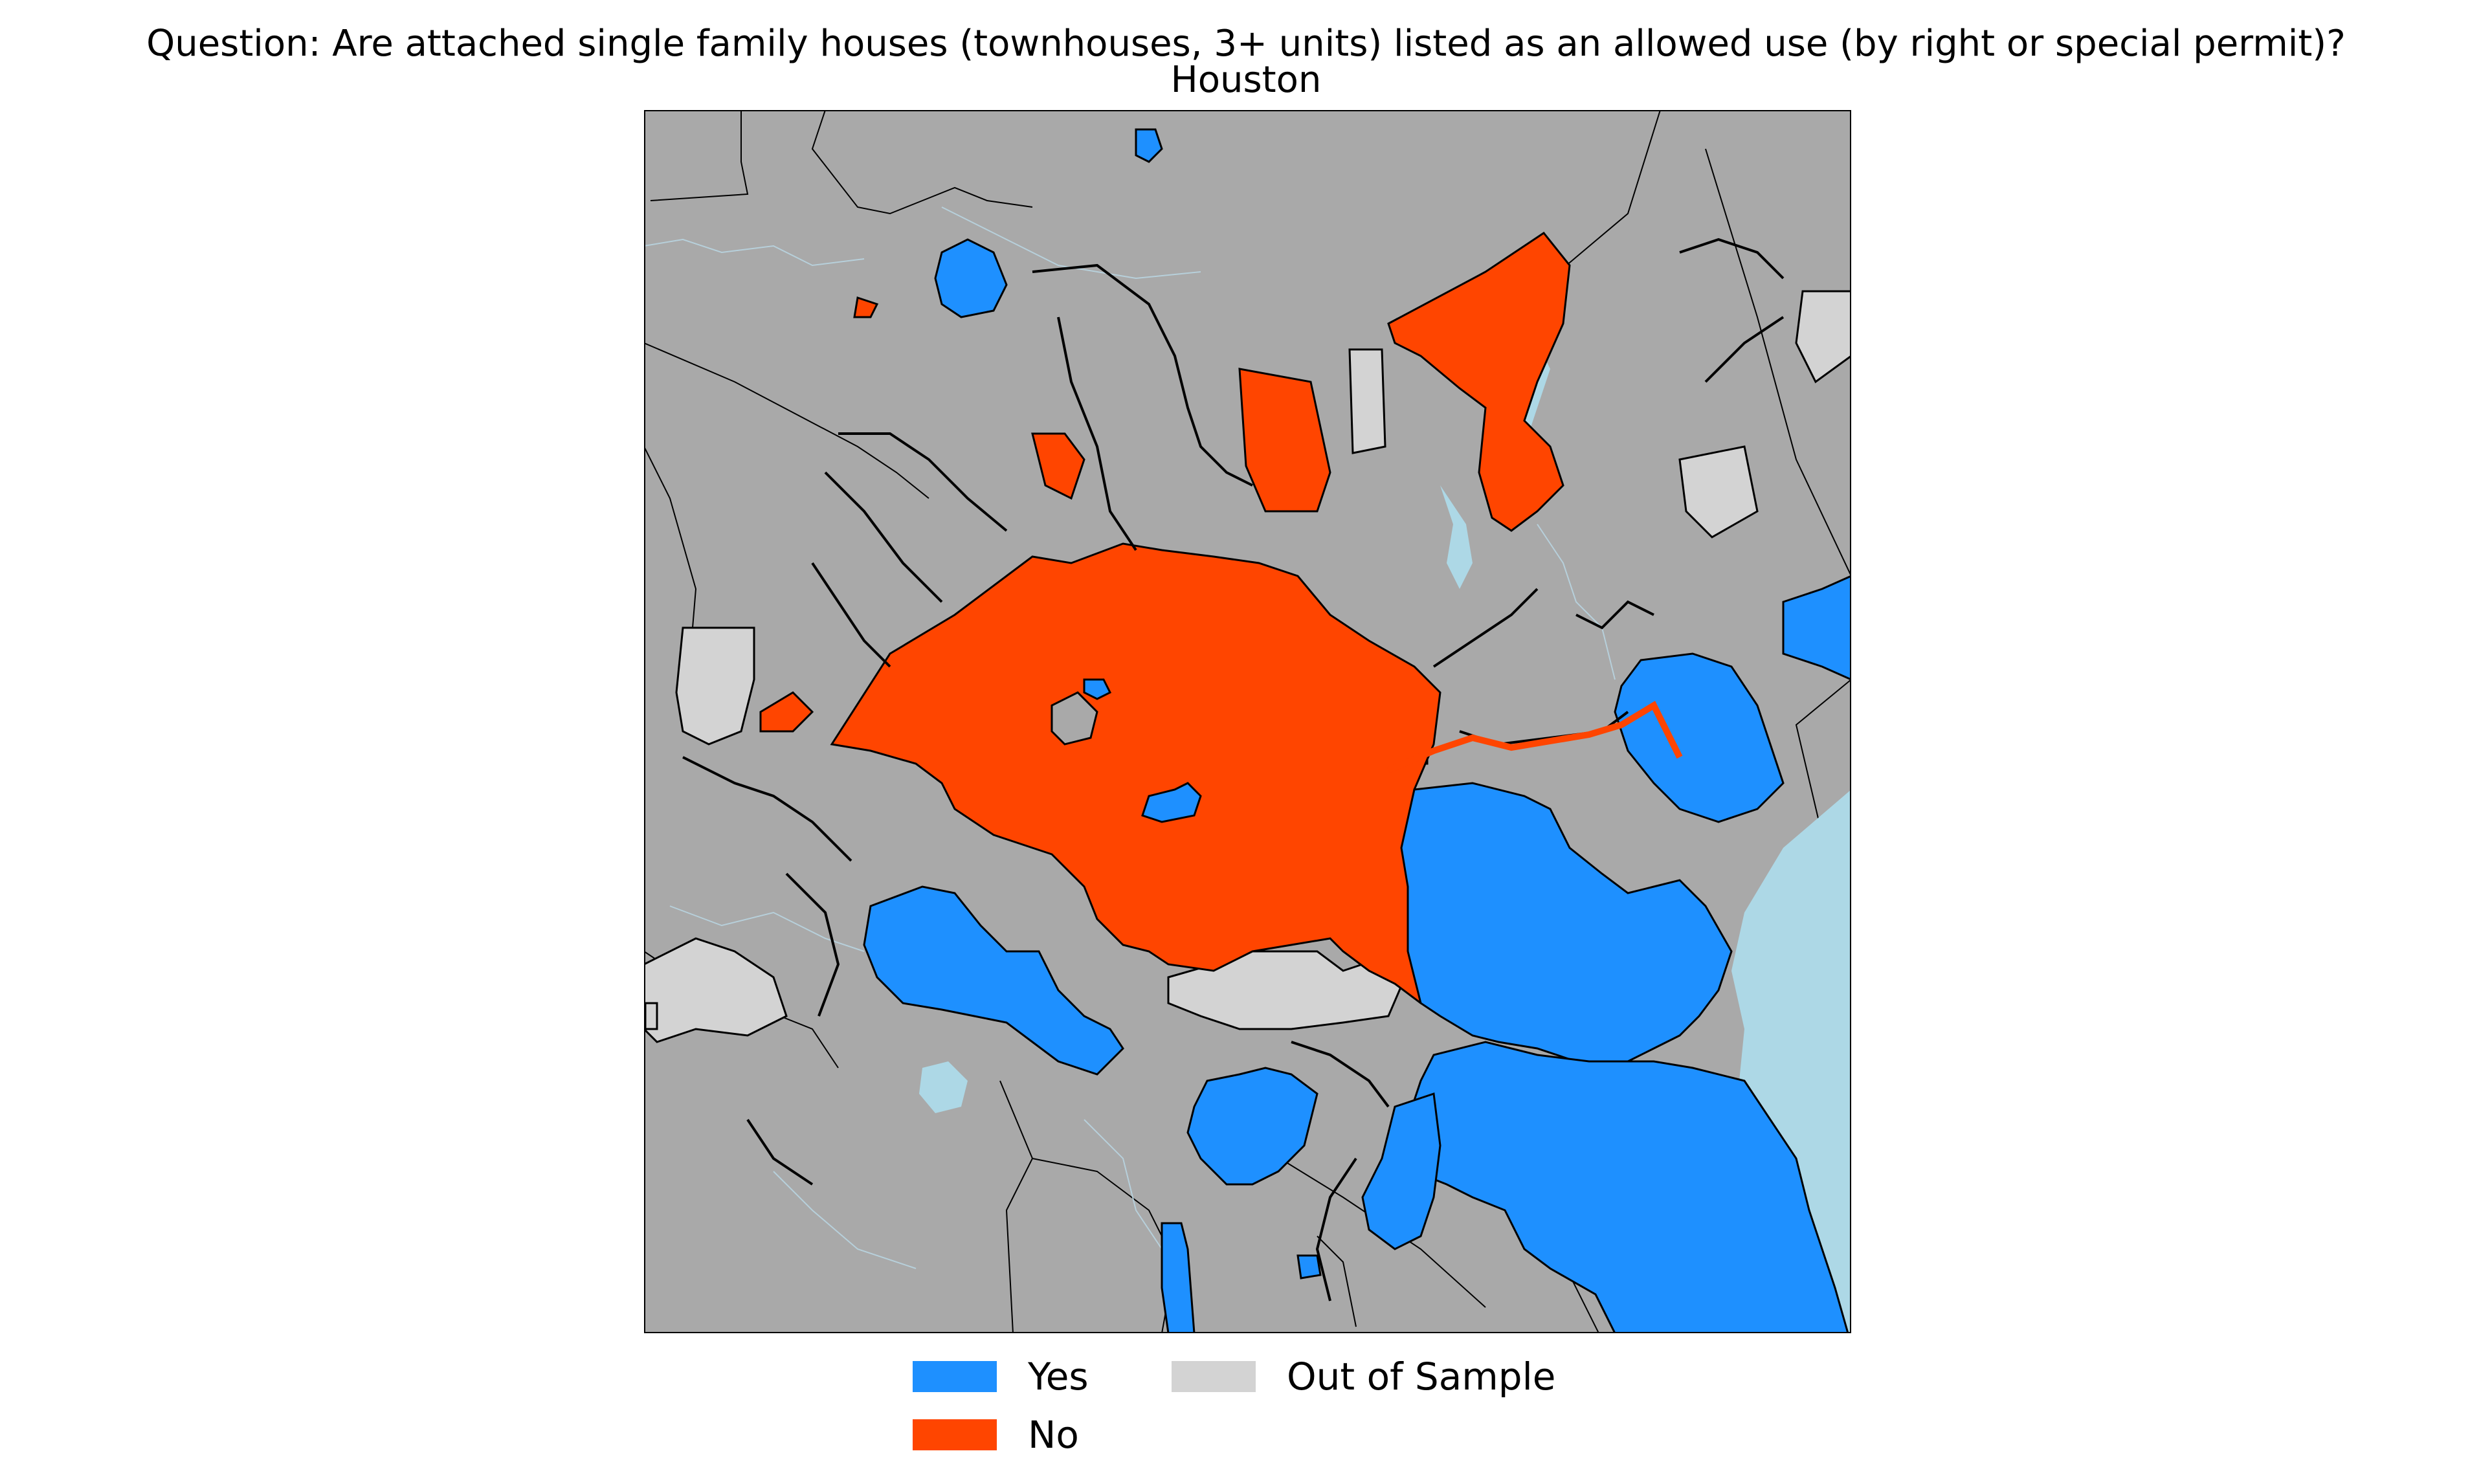 The image size is (2492, 1484). What do you see at coordinates (1246, 80) in the screenshot?
I see `chart-subtitle: Houston` at bounding box center [1246, 80].